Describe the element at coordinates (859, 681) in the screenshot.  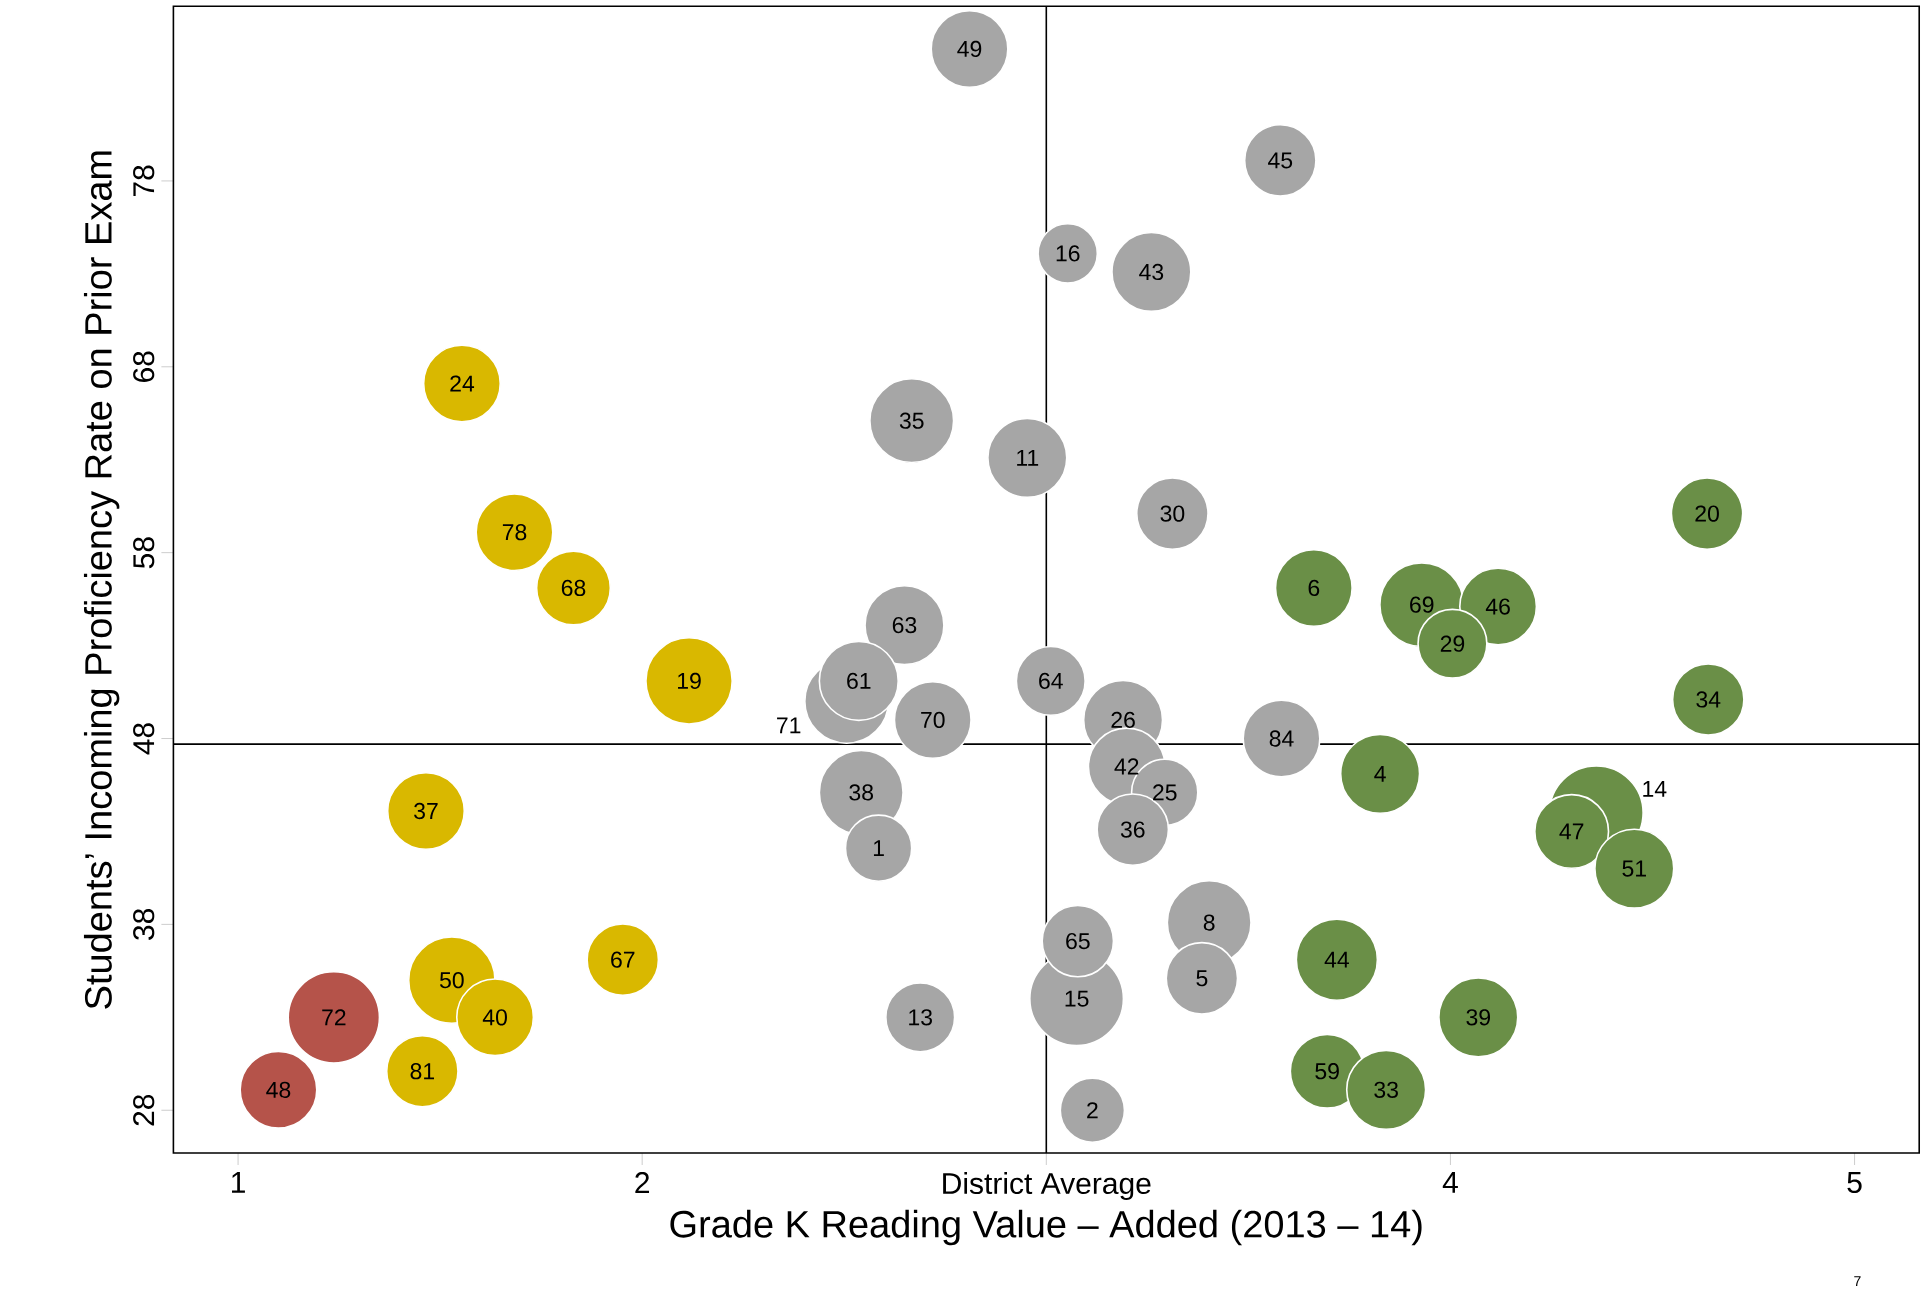
I see `annotation: 61` at that location.